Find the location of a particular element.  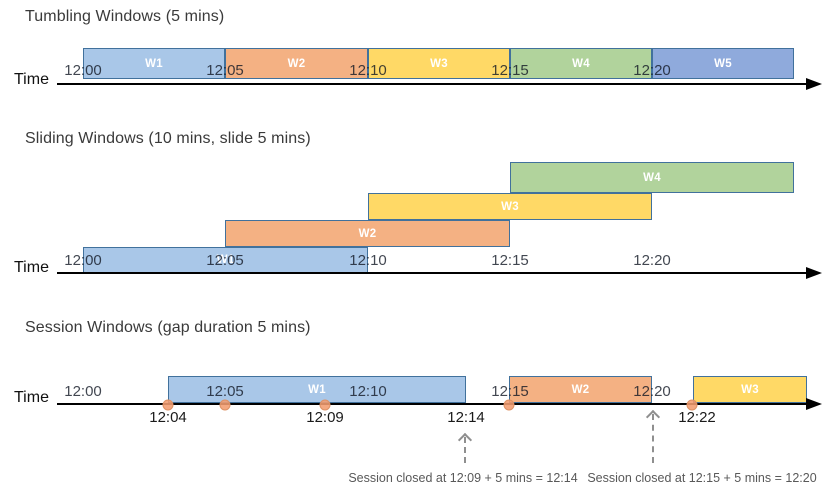

tumbling-tick-1210: 12:10 is located at coordinates (368, 70).